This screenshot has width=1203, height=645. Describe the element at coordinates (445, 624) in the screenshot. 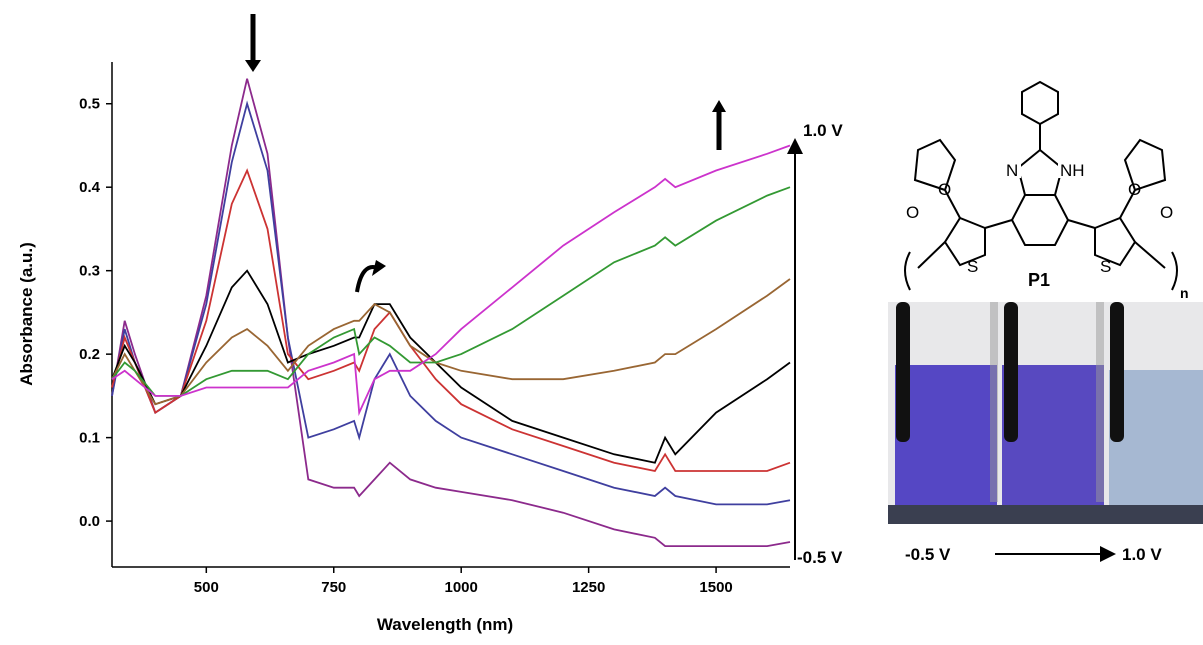

I see `x-axis-label: Wavelength (nm)` at that location.